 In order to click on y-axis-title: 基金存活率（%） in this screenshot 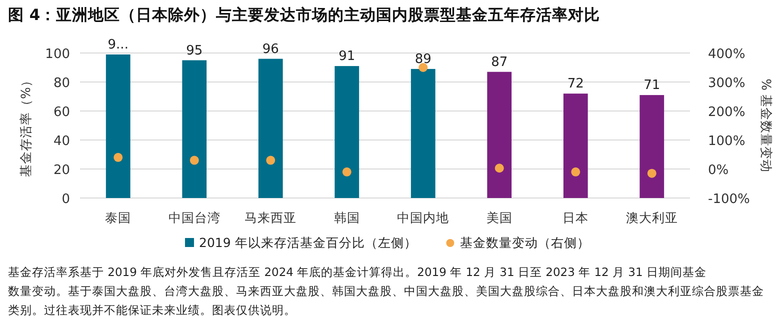, I will do `click(25, 125)`.